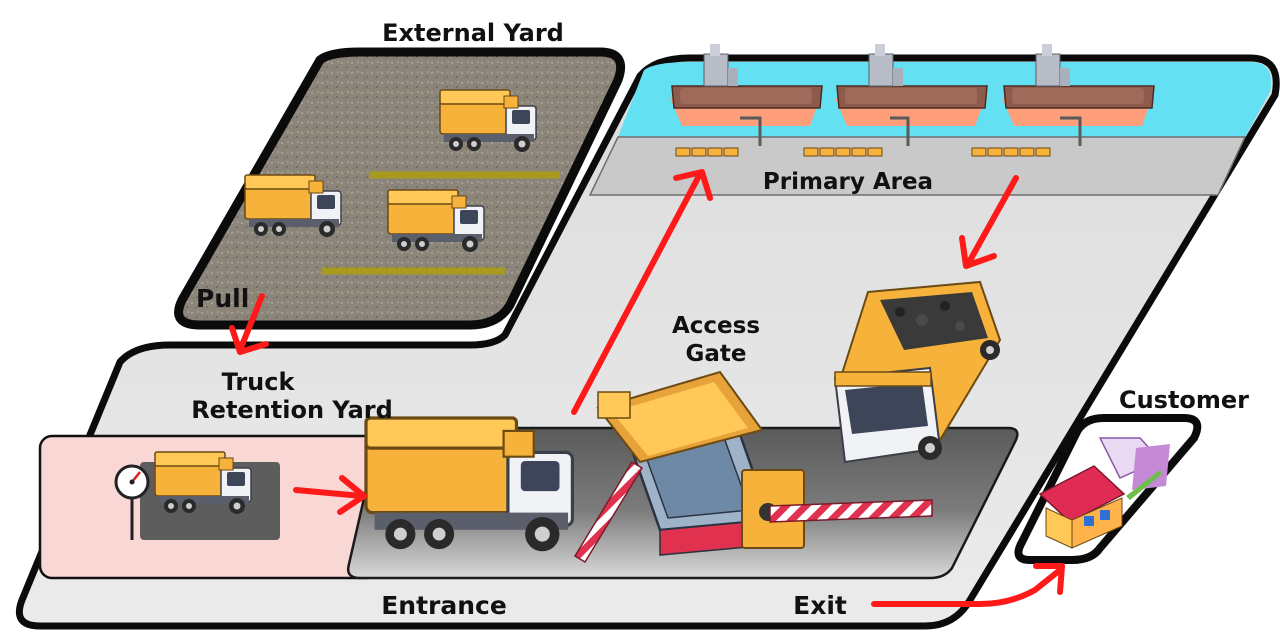  I want to click on access-gate-label-line1: Access, so click(716, 326).